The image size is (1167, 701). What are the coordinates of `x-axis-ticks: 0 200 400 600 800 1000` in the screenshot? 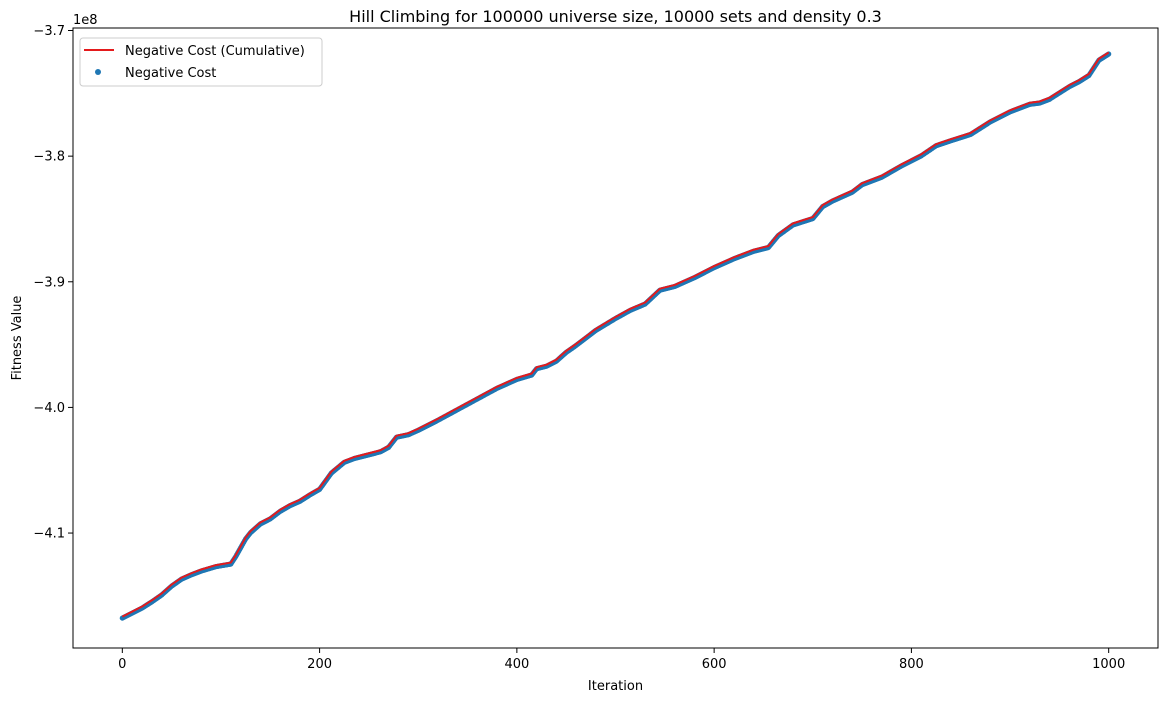 It's located at (621, 660).